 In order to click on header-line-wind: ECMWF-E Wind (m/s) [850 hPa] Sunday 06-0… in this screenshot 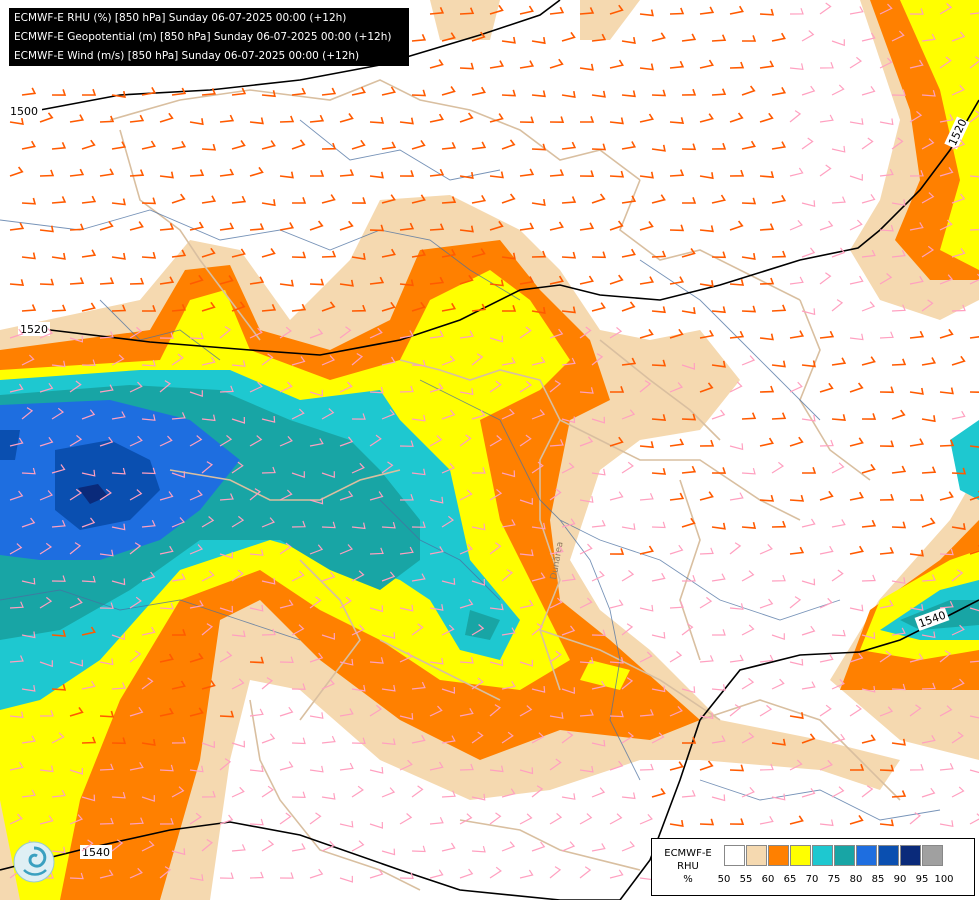, I will do `click(187, 56)`.